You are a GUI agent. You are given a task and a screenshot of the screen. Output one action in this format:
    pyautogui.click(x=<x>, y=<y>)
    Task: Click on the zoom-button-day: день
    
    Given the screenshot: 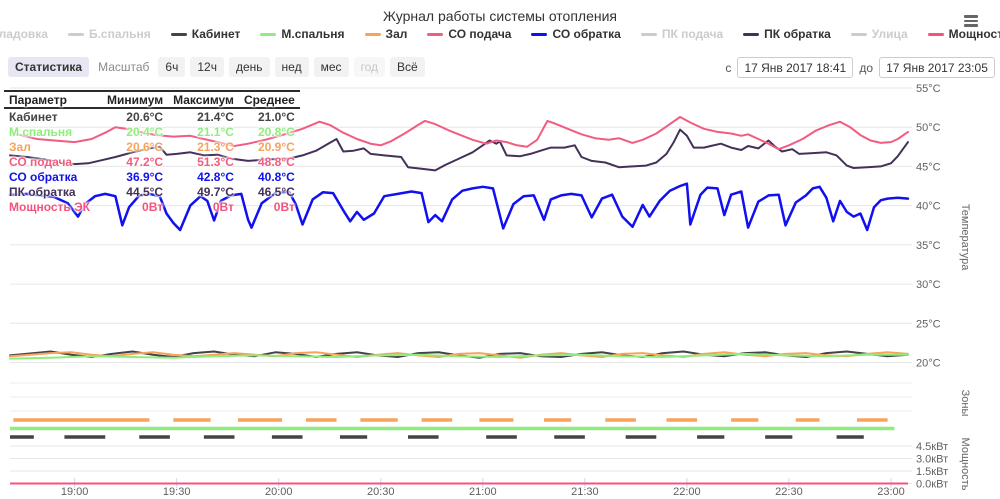 What is the action you would take?
    pyautogui.click(x=249, y=67)
    